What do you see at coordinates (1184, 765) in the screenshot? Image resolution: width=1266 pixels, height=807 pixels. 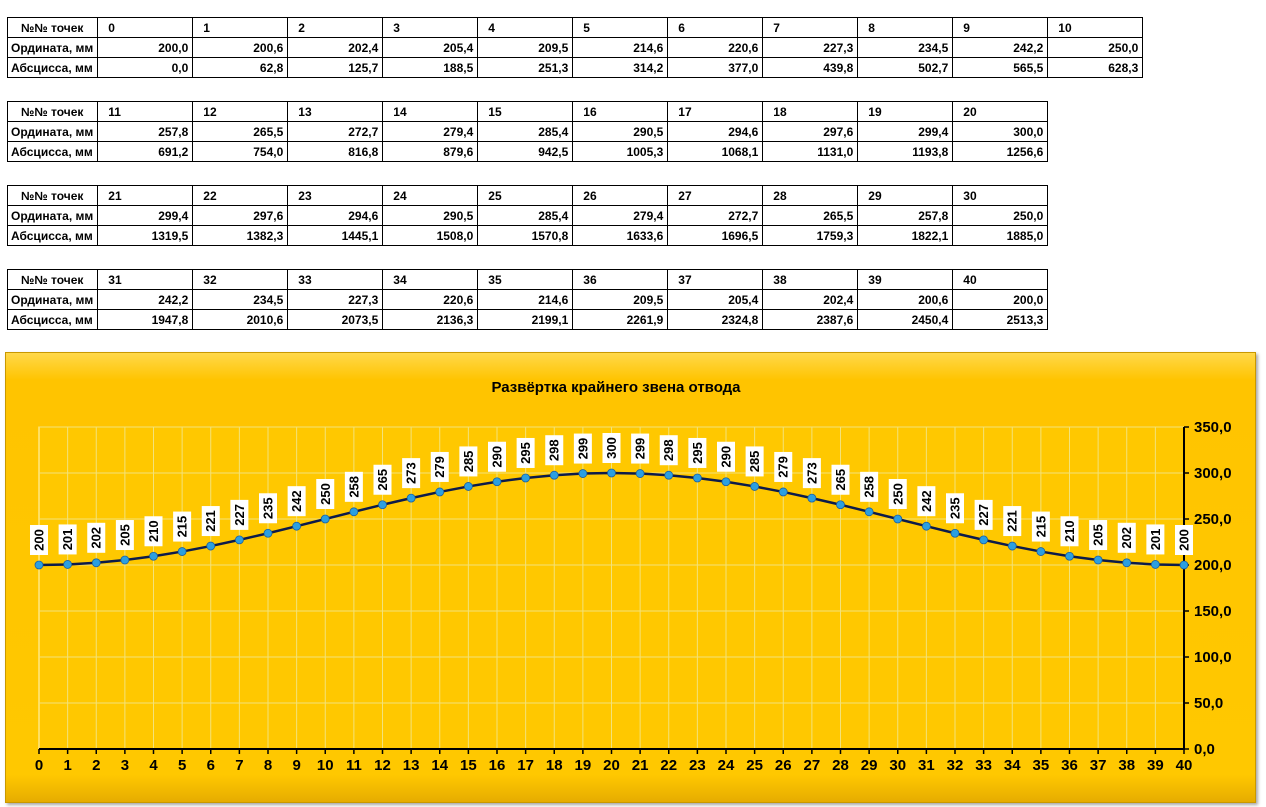 I see `x-tick-label: 40` at bounding box center [1184, 765].